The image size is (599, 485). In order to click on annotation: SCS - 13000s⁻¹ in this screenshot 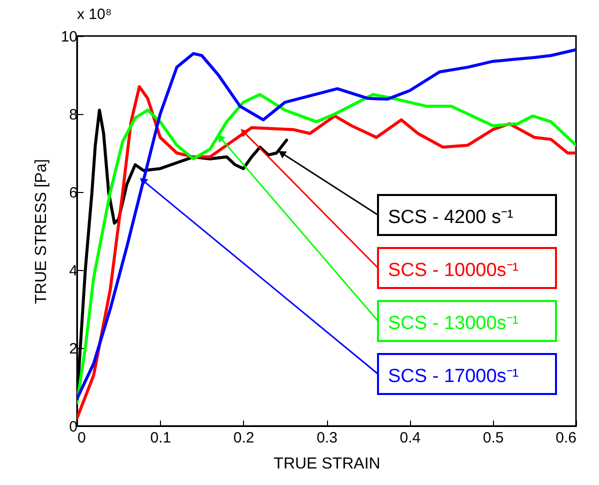, I will do `click(453, 323)`.